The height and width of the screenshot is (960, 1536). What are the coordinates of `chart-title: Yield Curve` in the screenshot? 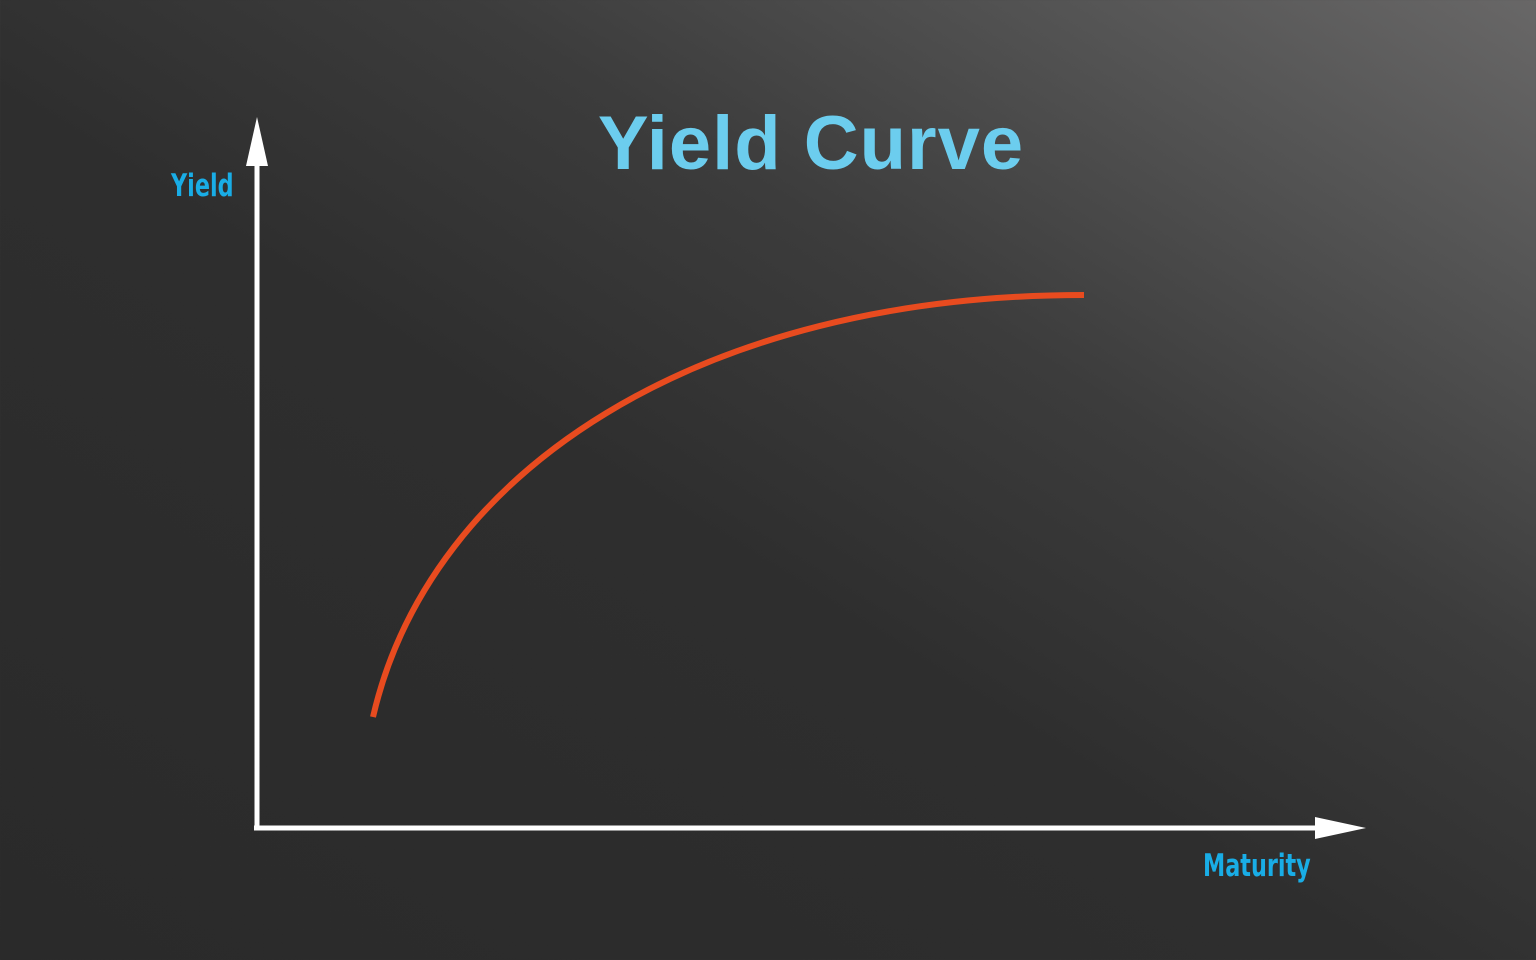 It's located at (811, 143).